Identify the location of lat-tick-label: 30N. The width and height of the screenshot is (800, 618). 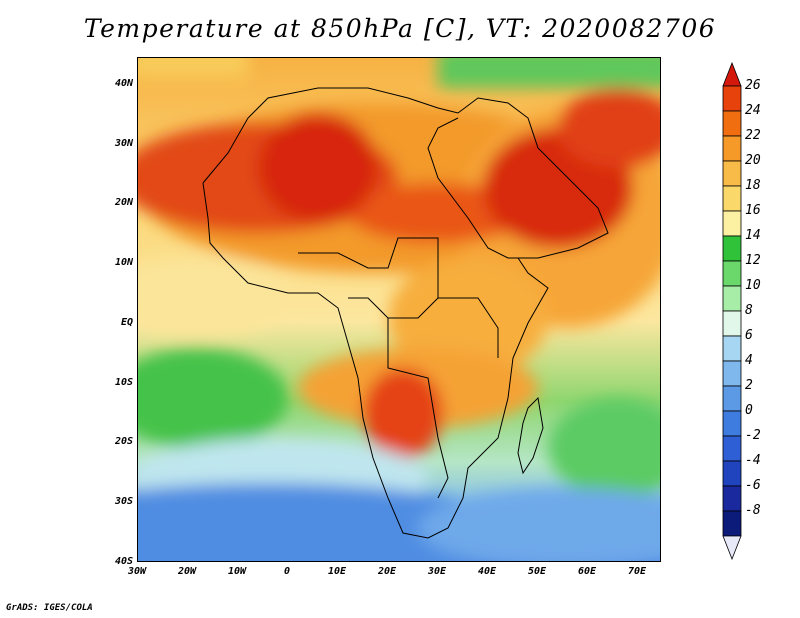
(123, 143).